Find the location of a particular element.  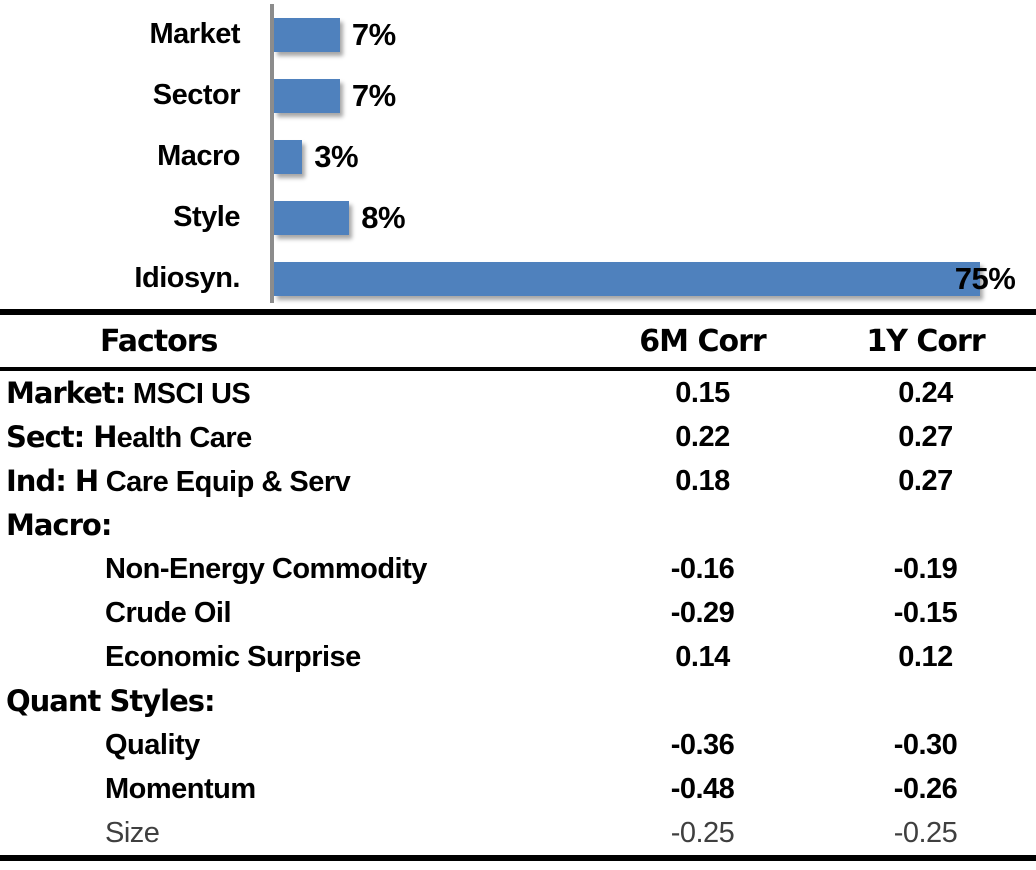

table-row: Macro: is located at coordinates (518, 525).